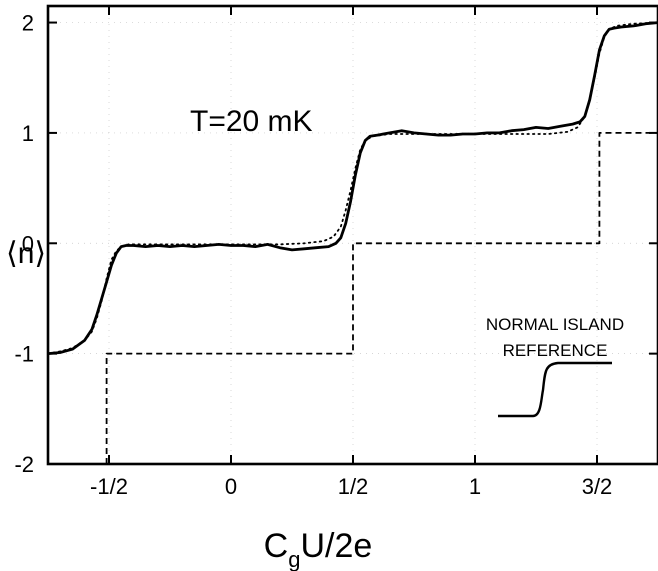  I want to click on x-axis-label: CgU/2e, so click(318, 549).